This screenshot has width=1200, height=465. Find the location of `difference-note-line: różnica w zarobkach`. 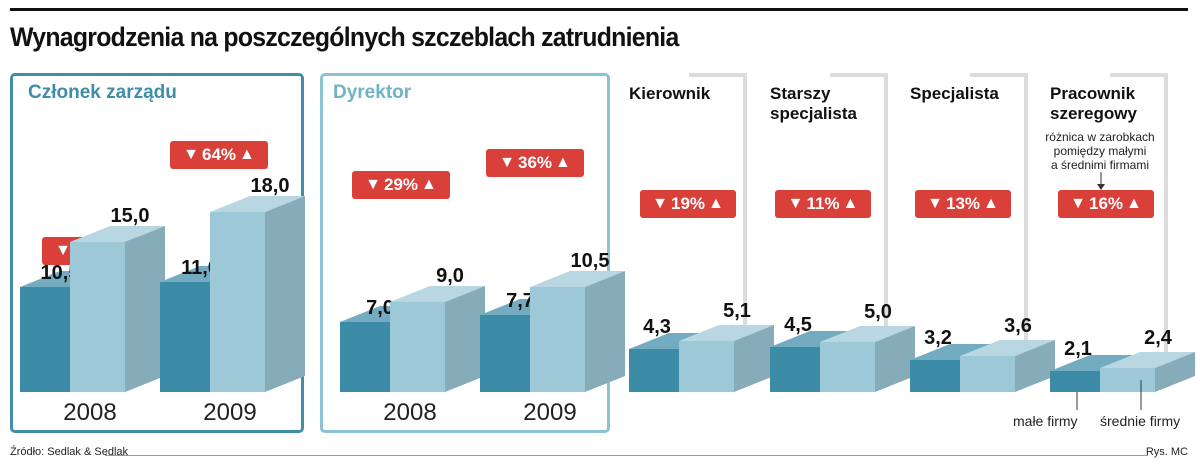

difference-note-line: różnica w zarobkach is located at coordinates (1100, 137).